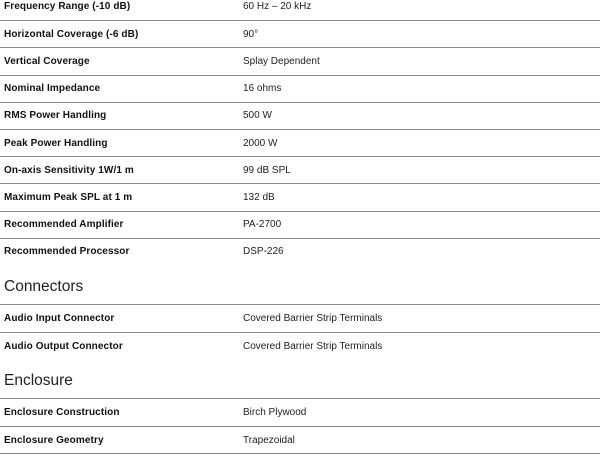 The height and width of the screenshot is (462, 600). Describe the element at coordinates (257, 116) in the screenshot. I see `spec-value: 500 W` at that location.